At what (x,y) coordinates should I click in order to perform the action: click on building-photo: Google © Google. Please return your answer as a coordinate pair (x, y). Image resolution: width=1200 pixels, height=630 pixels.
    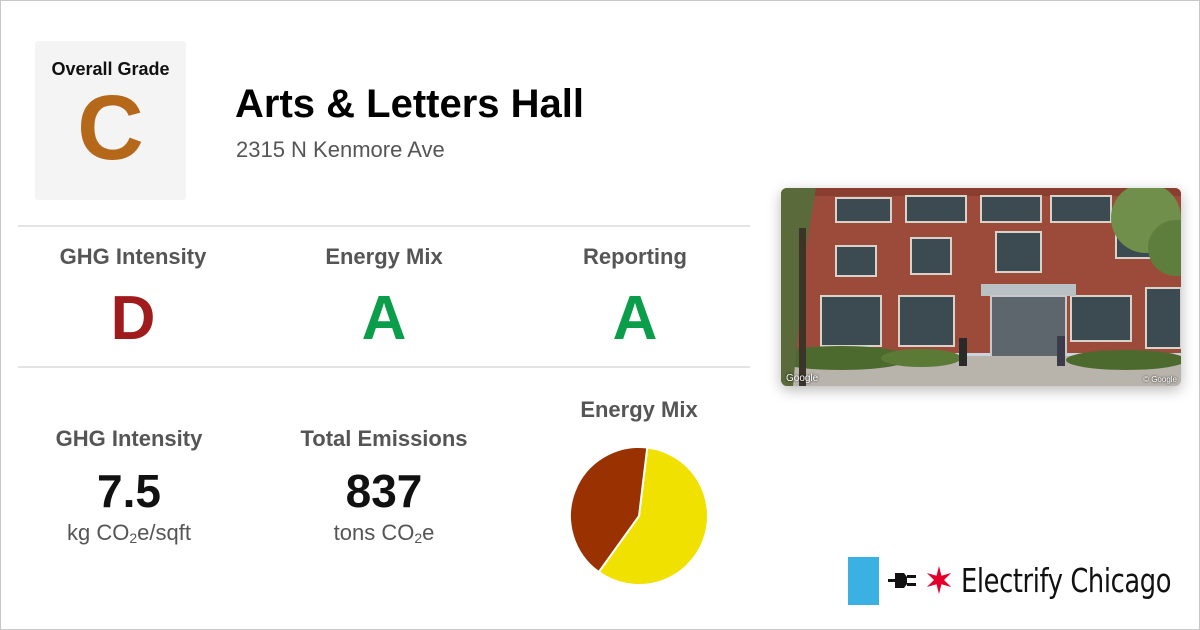
    Looking at the image, I should click on (981, 287).